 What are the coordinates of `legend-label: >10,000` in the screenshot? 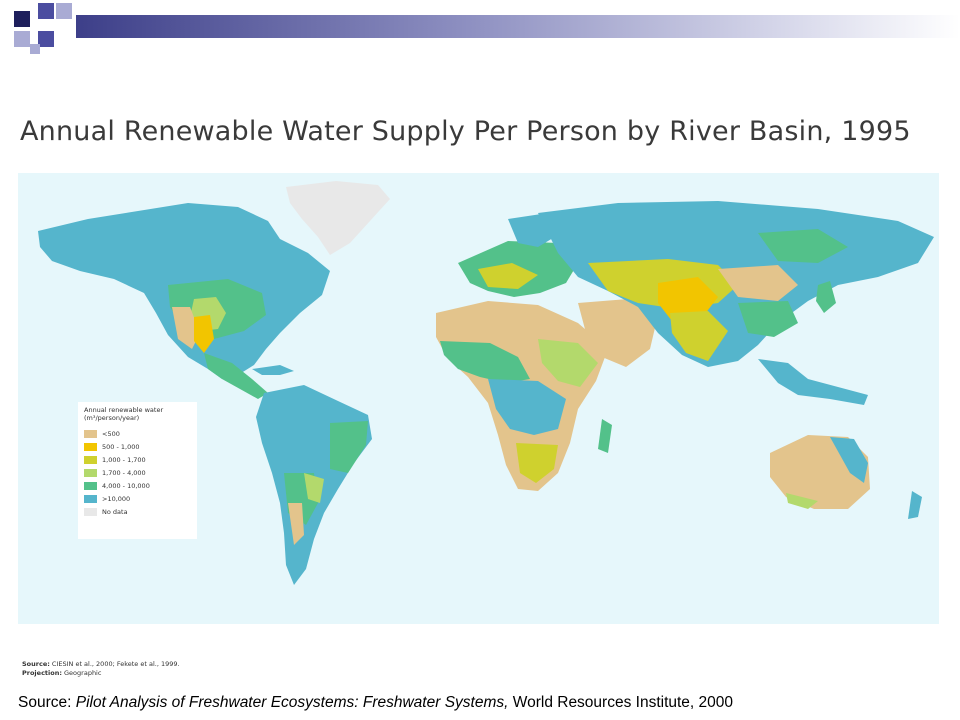 It's located at (116, 499).